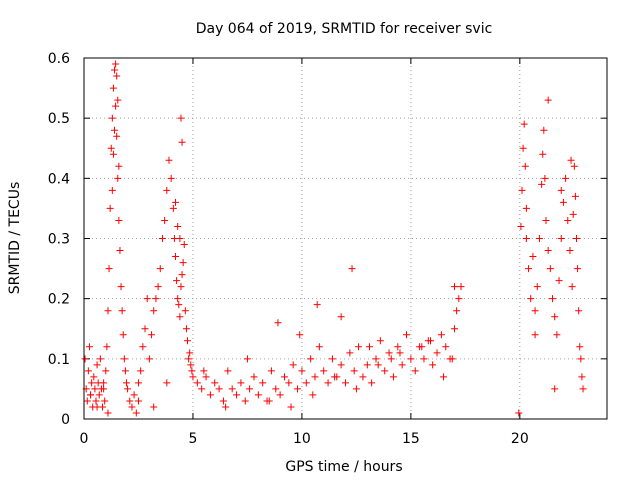 Image resolution: width=640 pixels, height=480 pixels. I want to click on y-axis-label: SRMTID / TECUs, so click(15, 238).